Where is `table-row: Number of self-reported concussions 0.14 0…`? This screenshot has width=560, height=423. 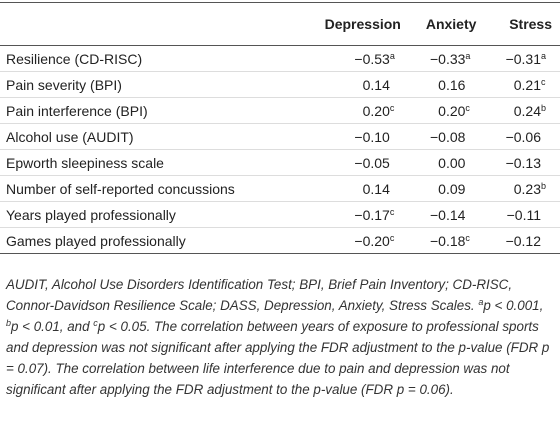 table-row: Number of self-reported concussions 0.14 0… is located at coordinates (280, 188).